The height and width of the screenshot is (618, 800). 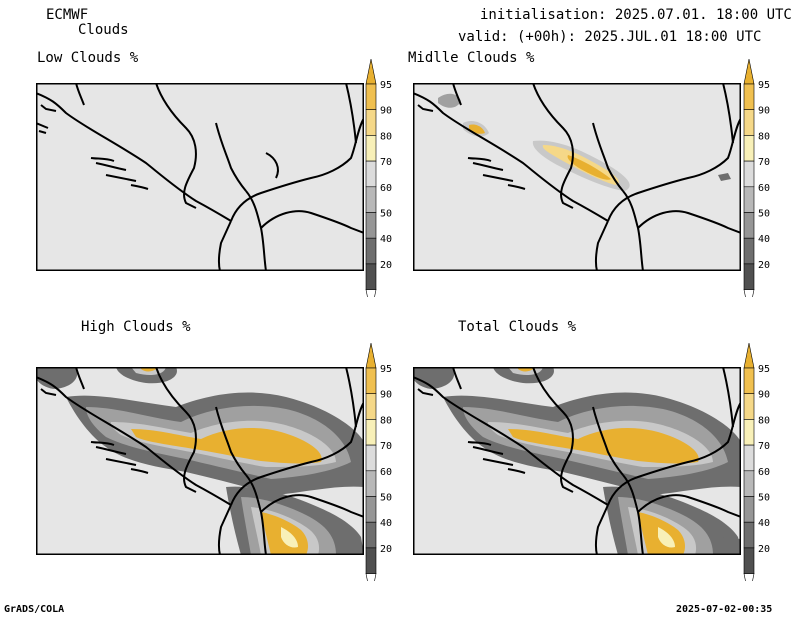 What do you see at coordinates (756, 177) in the screenshot?
I see `colorbar-middle: 95 90 80 70 60 50 40 20` at bounding box center [756, 177].